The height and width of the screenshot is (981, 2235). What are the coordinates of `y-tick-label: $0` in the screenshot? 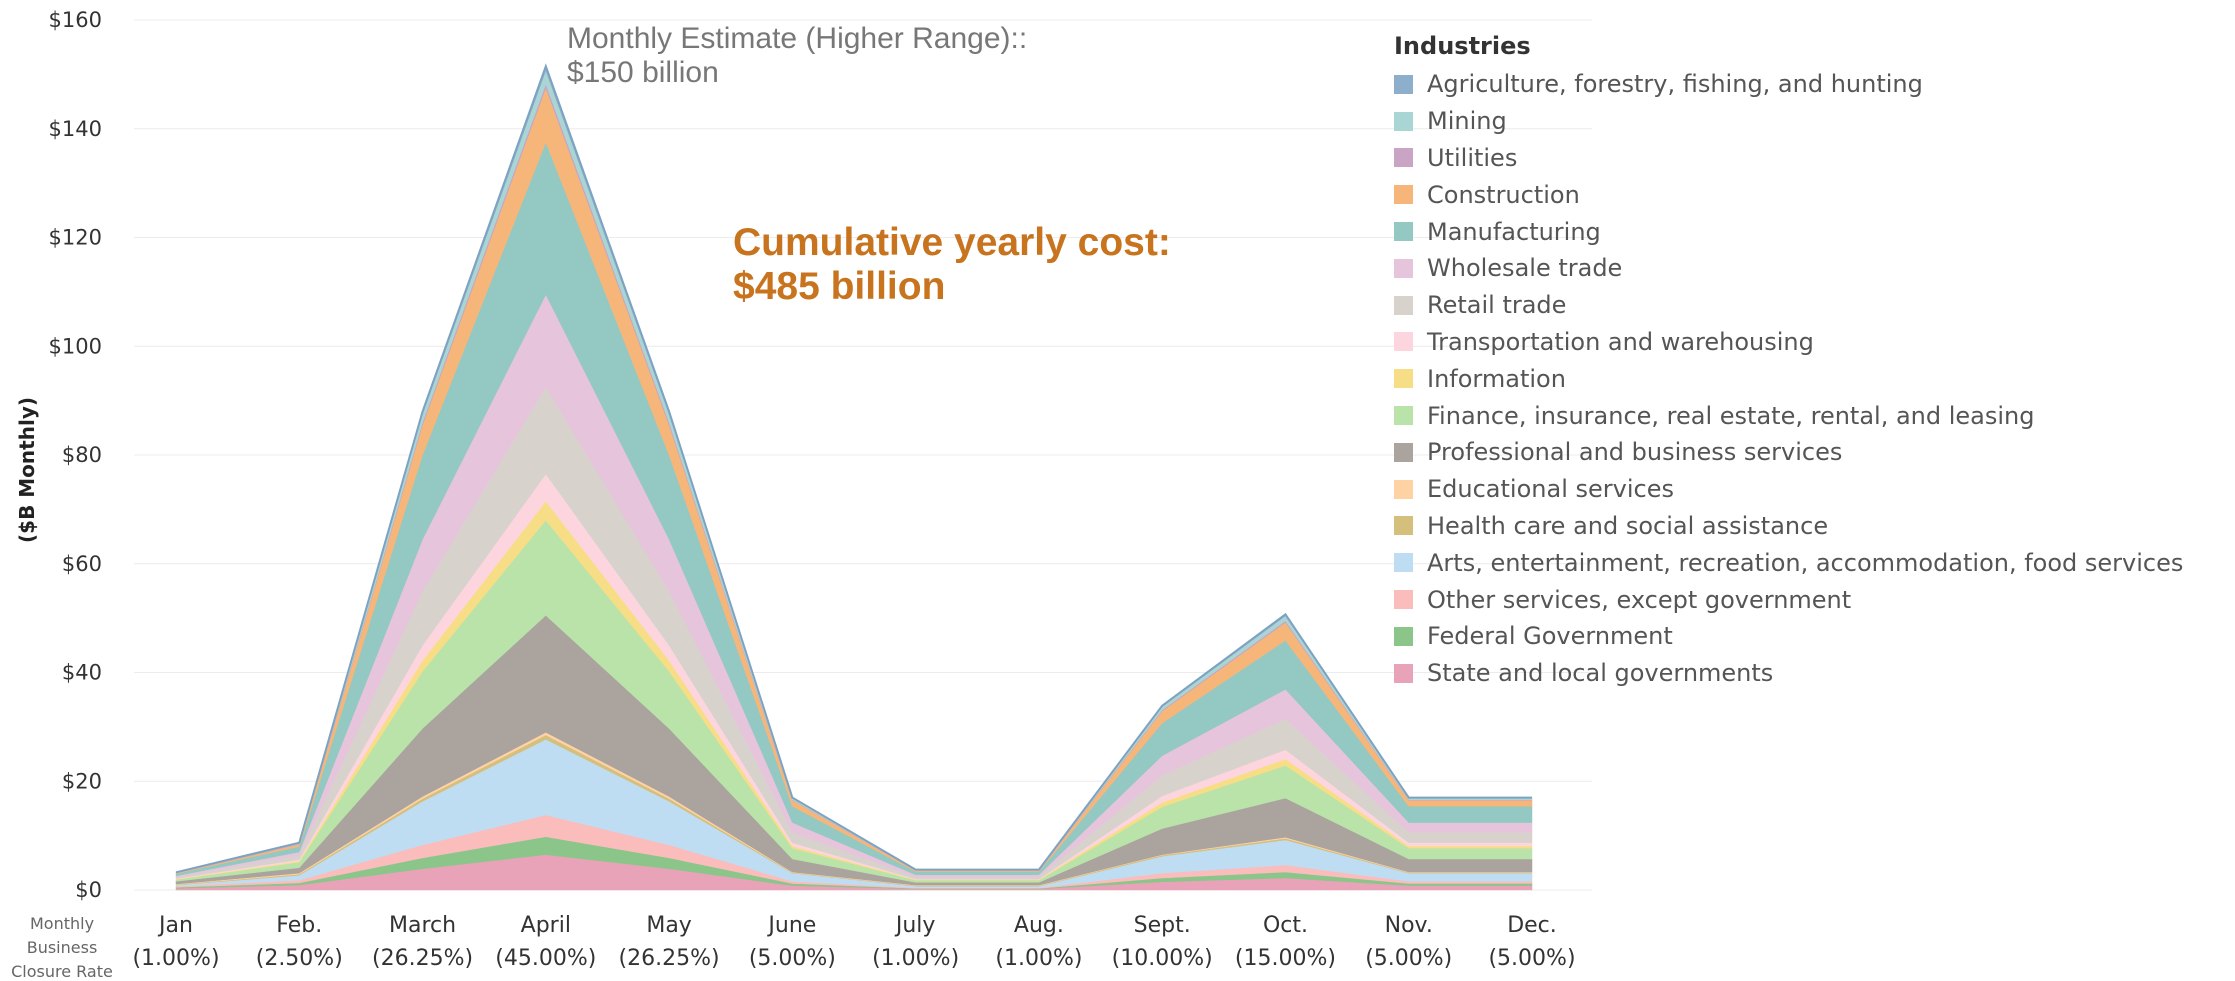 It's located at (88, 890).